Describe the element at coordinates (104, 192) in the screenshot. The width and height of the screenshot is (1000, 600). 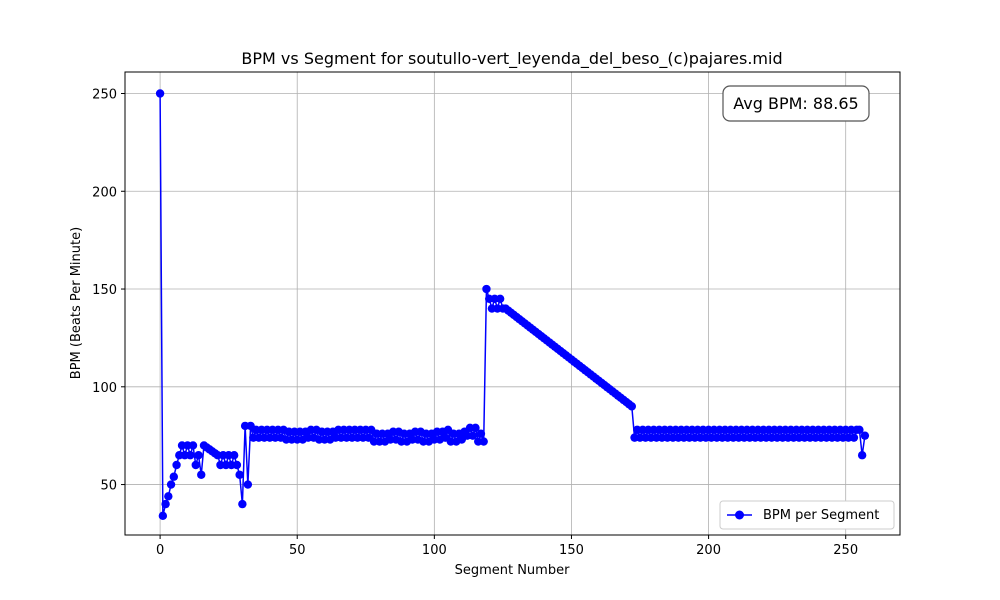
I see `y-tick-label: 200` at that location.